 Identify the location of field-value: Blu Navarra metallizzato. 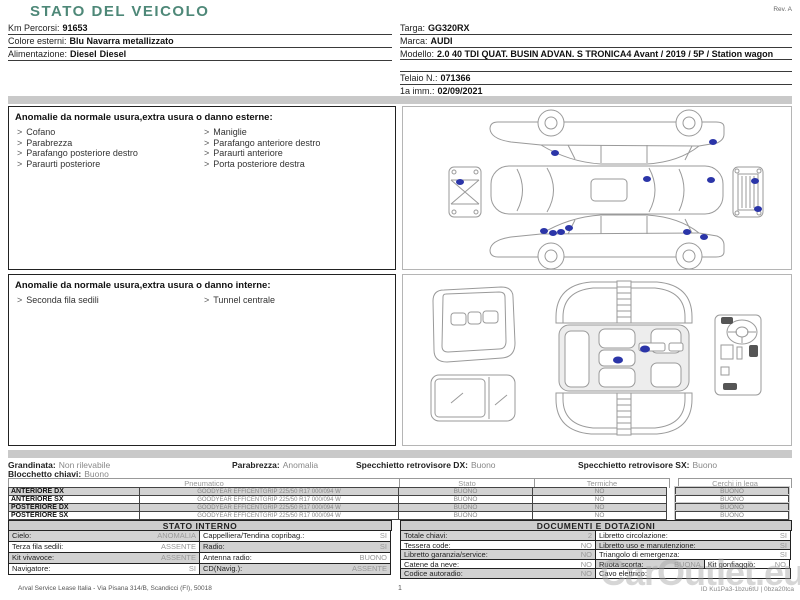
(121, 41).